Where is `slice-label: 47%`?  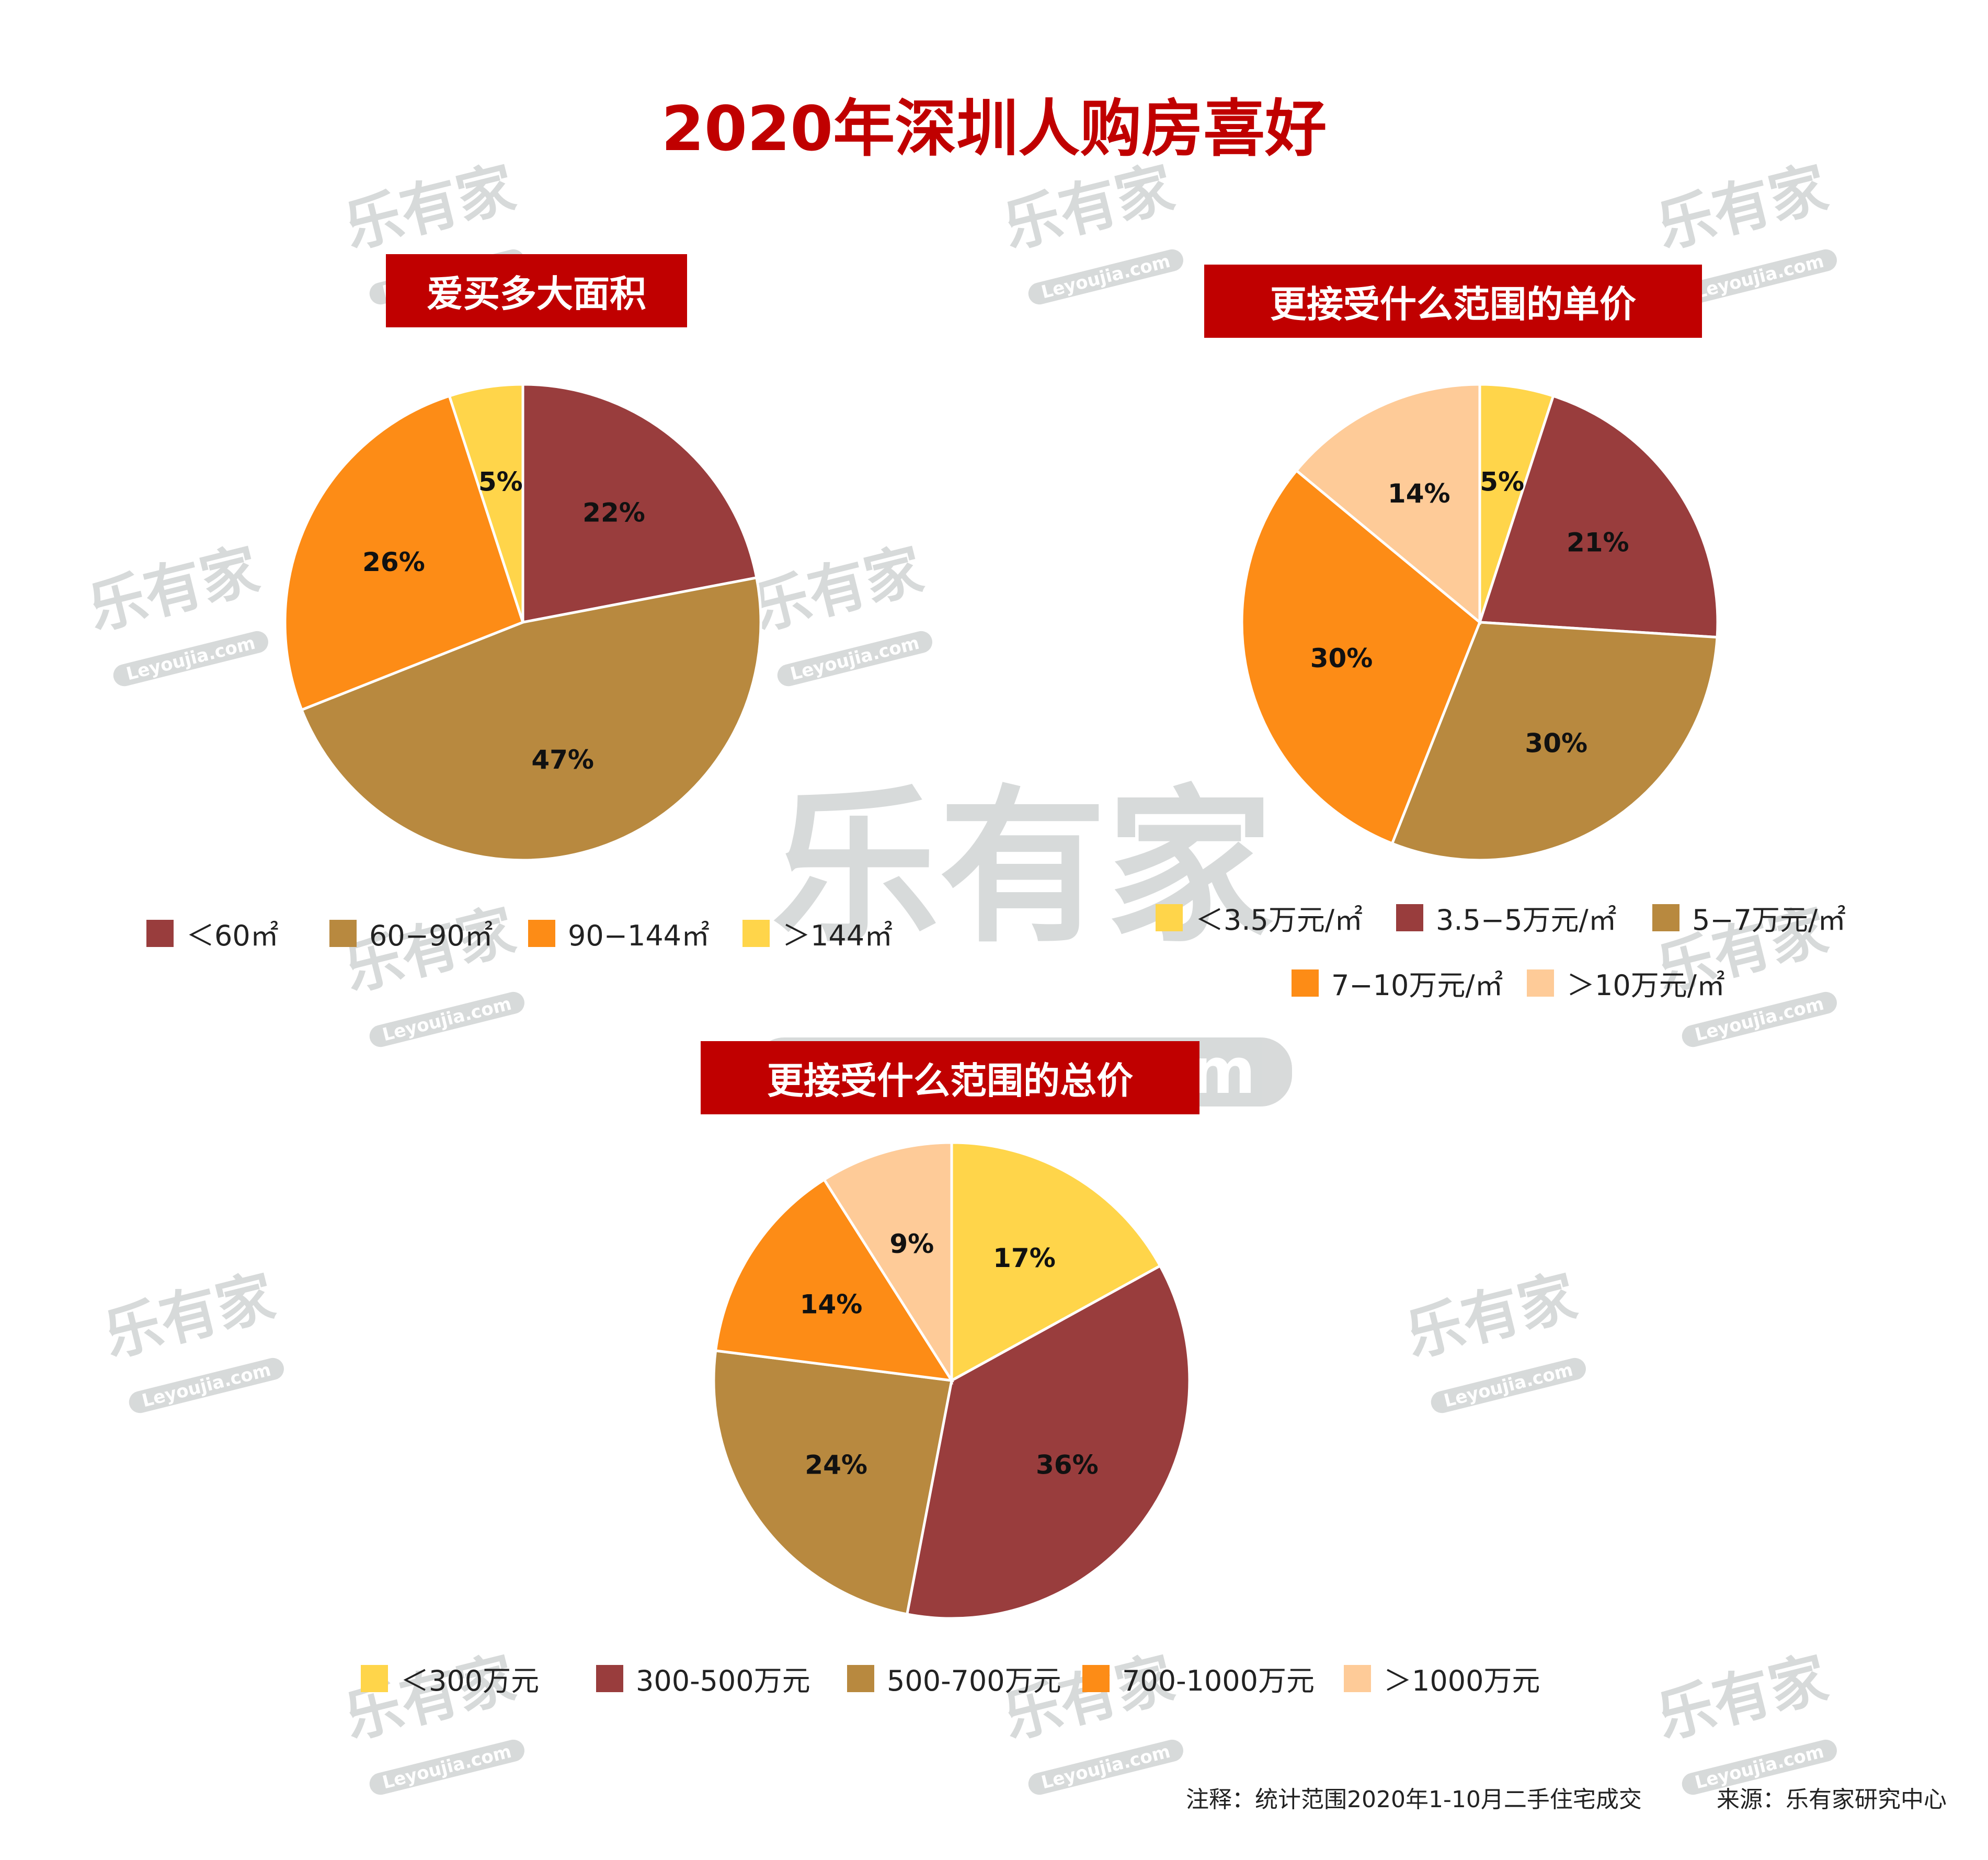 slice-label: 47% is located at coordinates (562, 760).